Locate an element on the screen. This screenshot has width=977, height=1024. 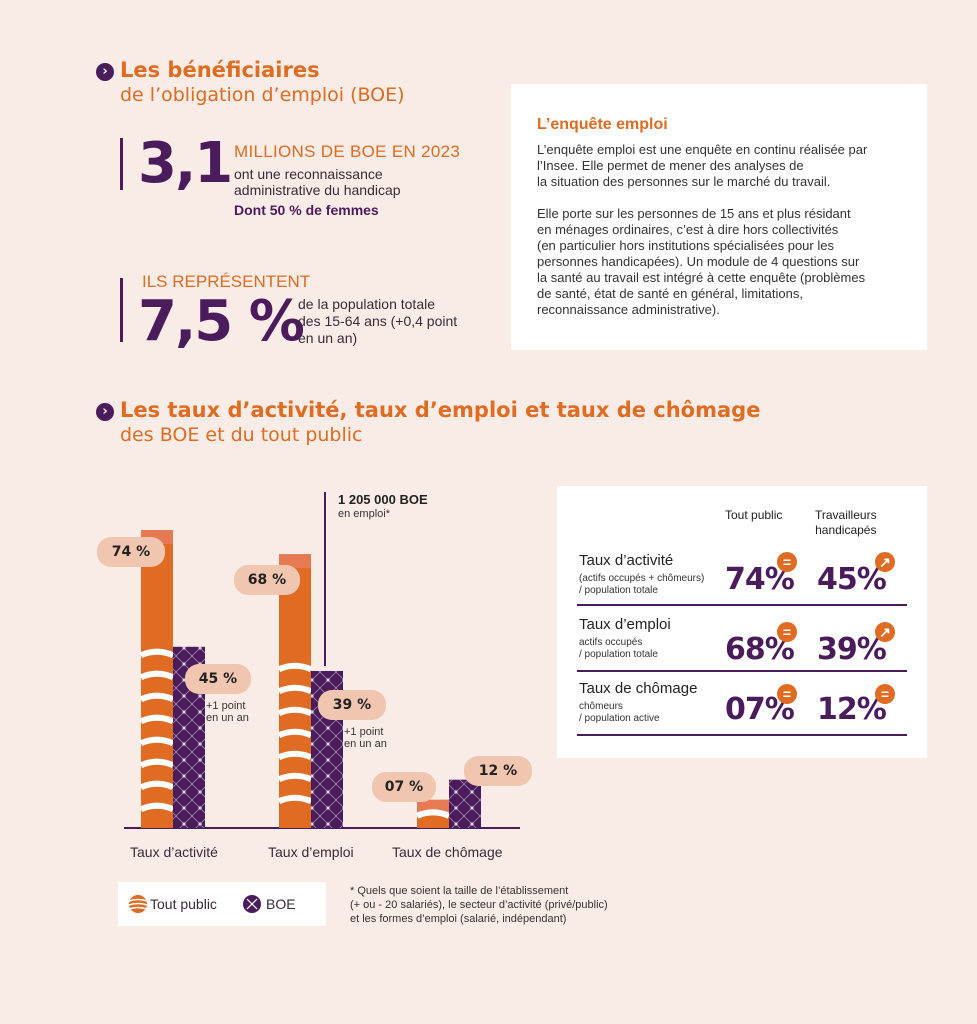
x-label-chomage: Taux de chômage is located at coordinates (447, 852).